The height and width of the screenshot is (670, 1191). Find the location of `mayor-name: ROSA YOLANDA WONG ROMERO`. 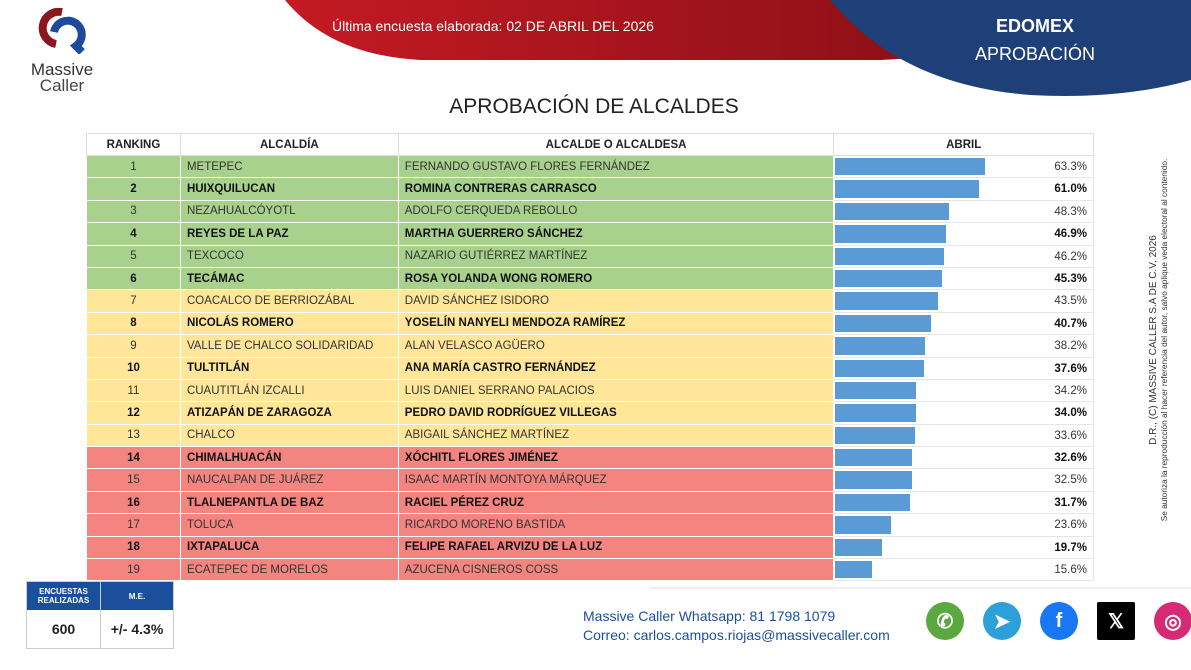

mayor-name: ROSA YOLANDA WONG ROMERO is located at coordinates (616, 278).